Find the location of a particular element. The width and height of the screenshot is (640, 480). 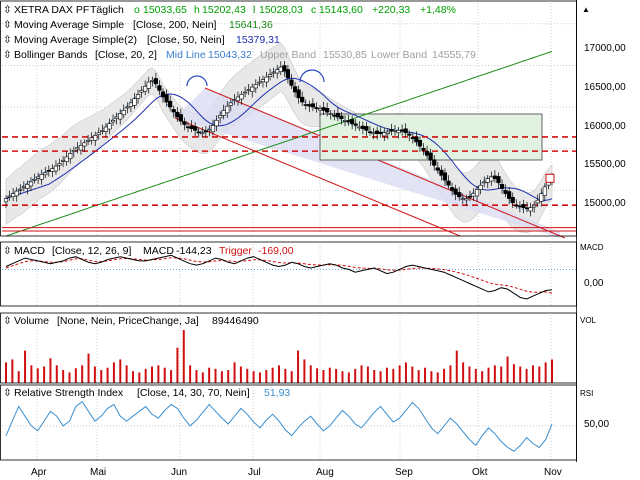

trigger-value: -169,00 is located at coordinates (276, 251).